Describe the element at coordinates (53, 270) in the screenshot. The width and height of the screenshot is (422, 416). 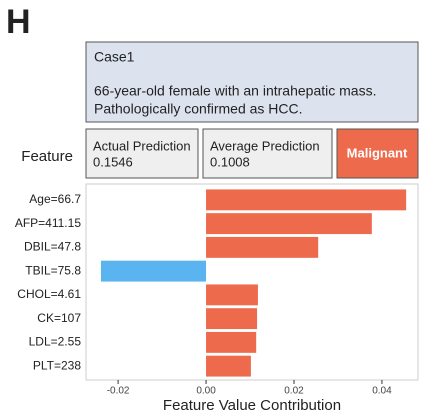
I see `y-tick-label: TBIL=75.8` at that location.